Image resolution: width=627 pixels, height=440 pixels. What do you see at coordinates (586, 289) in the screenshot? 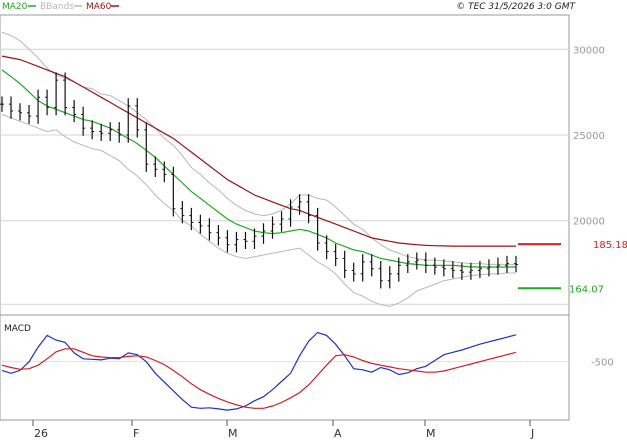
I see `price-last-value: 164.07` at bounding box center [586, 289].